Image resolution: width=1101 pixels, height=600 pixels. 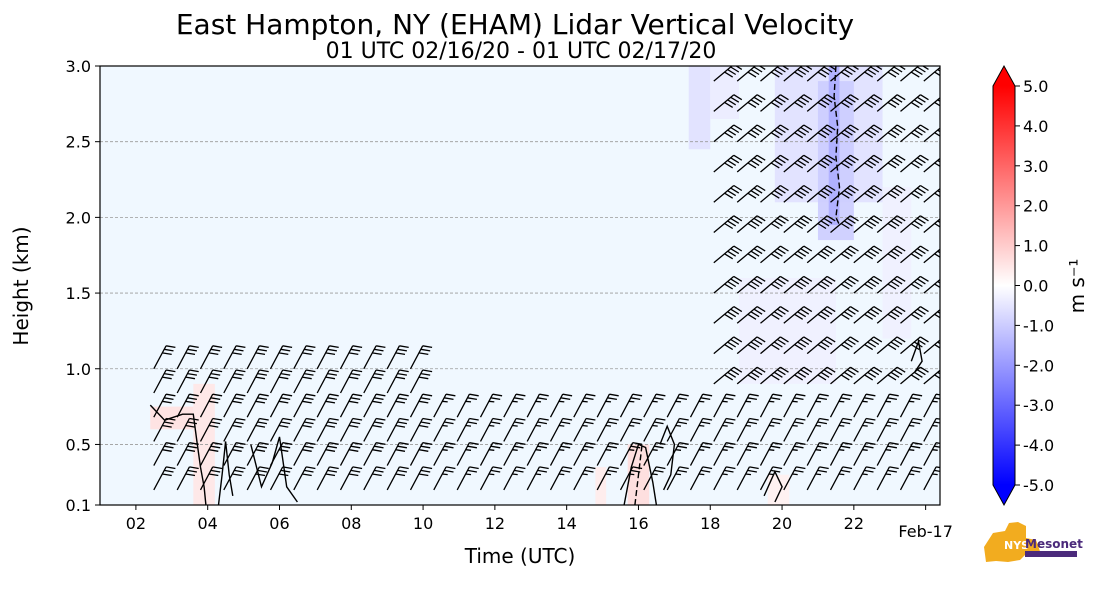 What do you see at coordinates (21, 285) in the screenshot?
I see `y-axis-label: Height (km)` at bounding box center [21, 285].